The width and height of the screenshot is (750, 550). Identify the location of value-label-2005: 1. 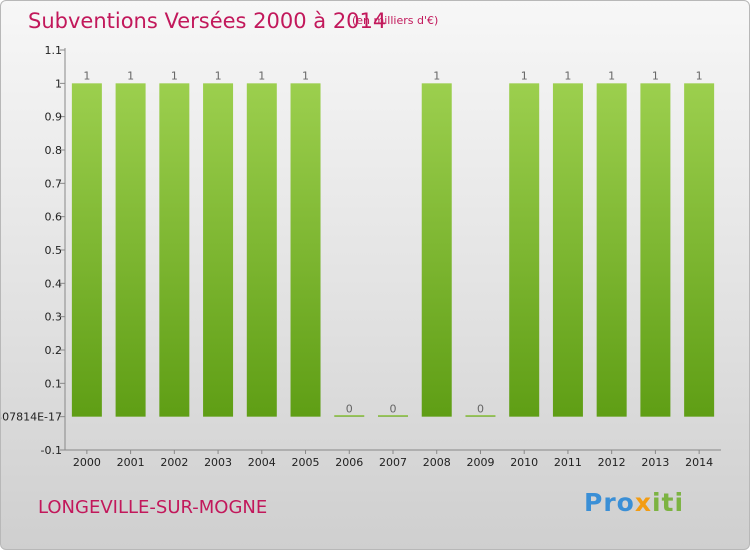
(305, 75).